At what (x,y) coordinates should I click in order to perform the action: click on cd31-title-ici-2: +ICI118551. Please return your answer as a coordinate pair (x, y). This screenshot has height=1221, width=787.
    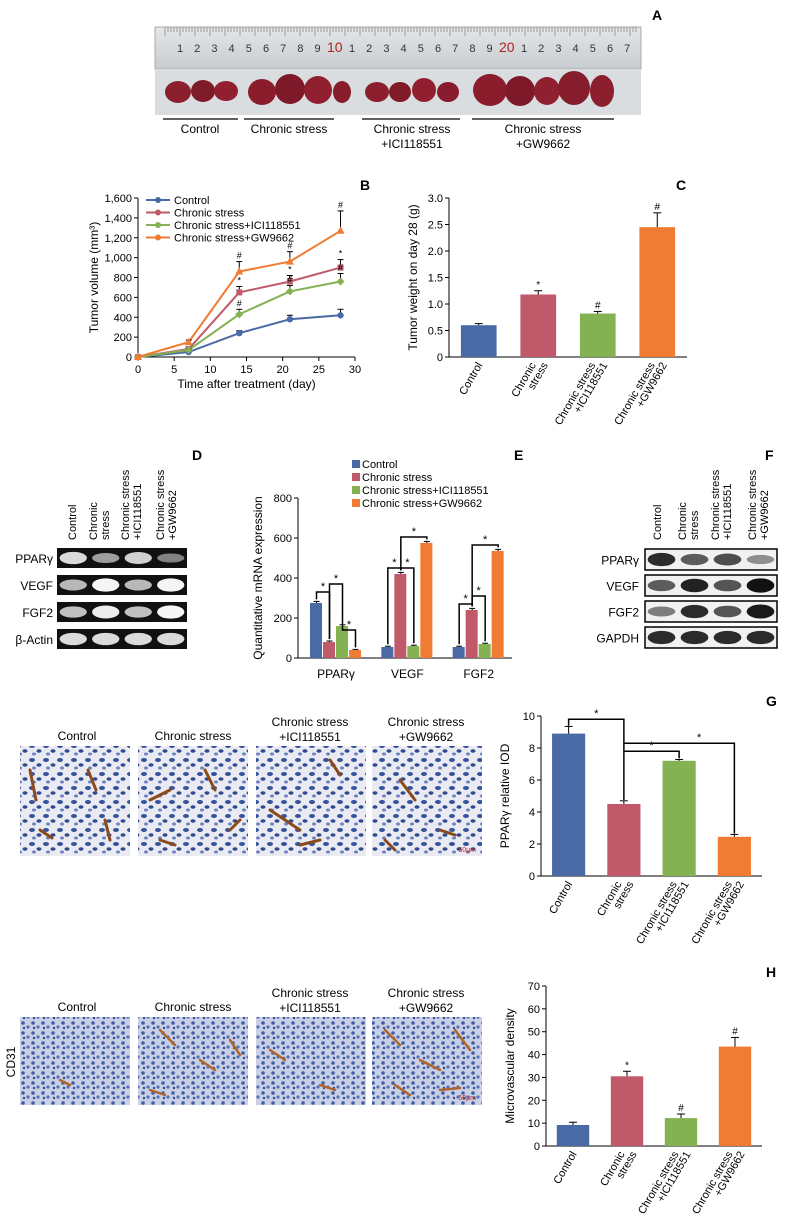
    Looking at the image, I should click on (310, 1008).